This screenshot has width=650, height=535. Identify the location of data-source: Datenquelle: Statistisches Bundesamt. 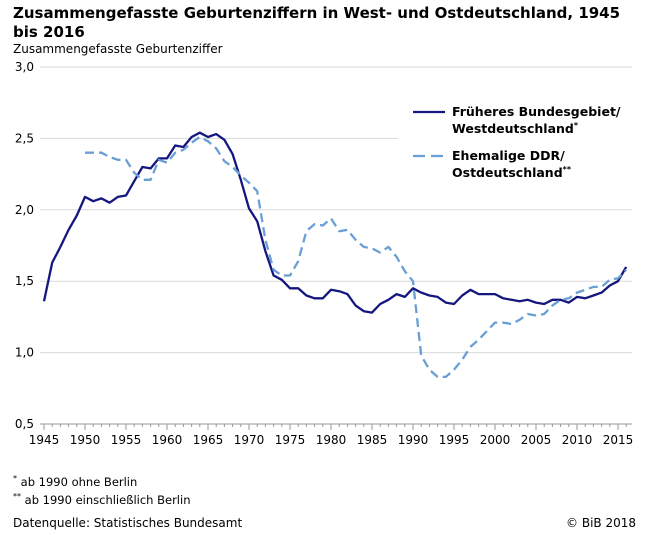
(128, 523).